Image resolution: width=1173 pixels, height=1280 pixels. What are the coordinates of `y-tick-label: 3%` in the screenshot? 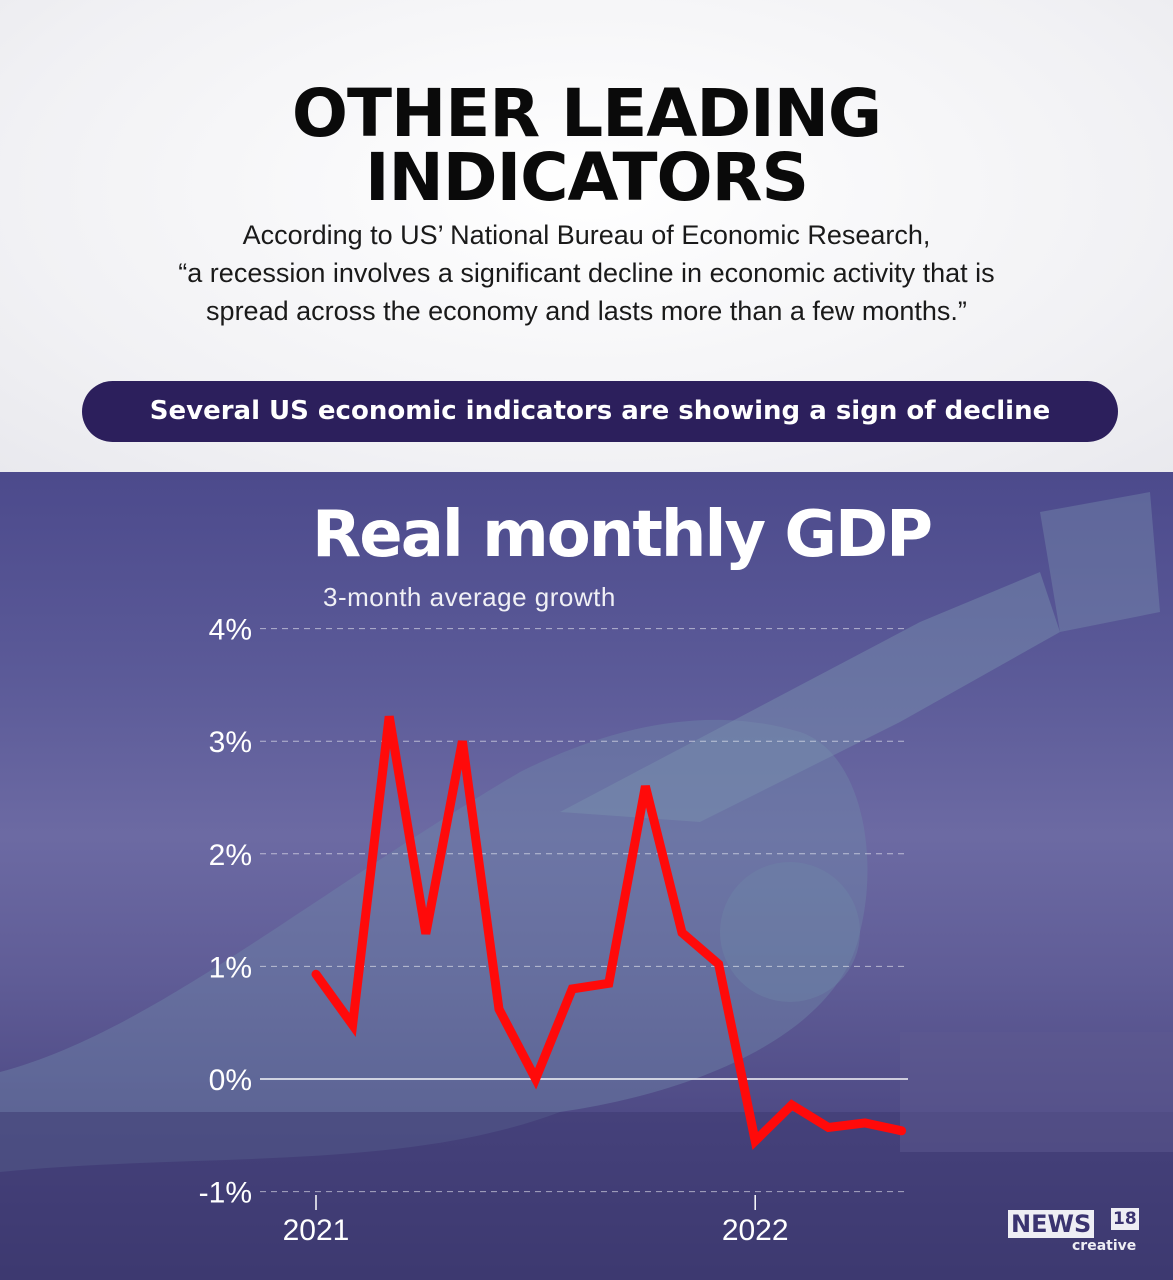 It's located at (230, 742).